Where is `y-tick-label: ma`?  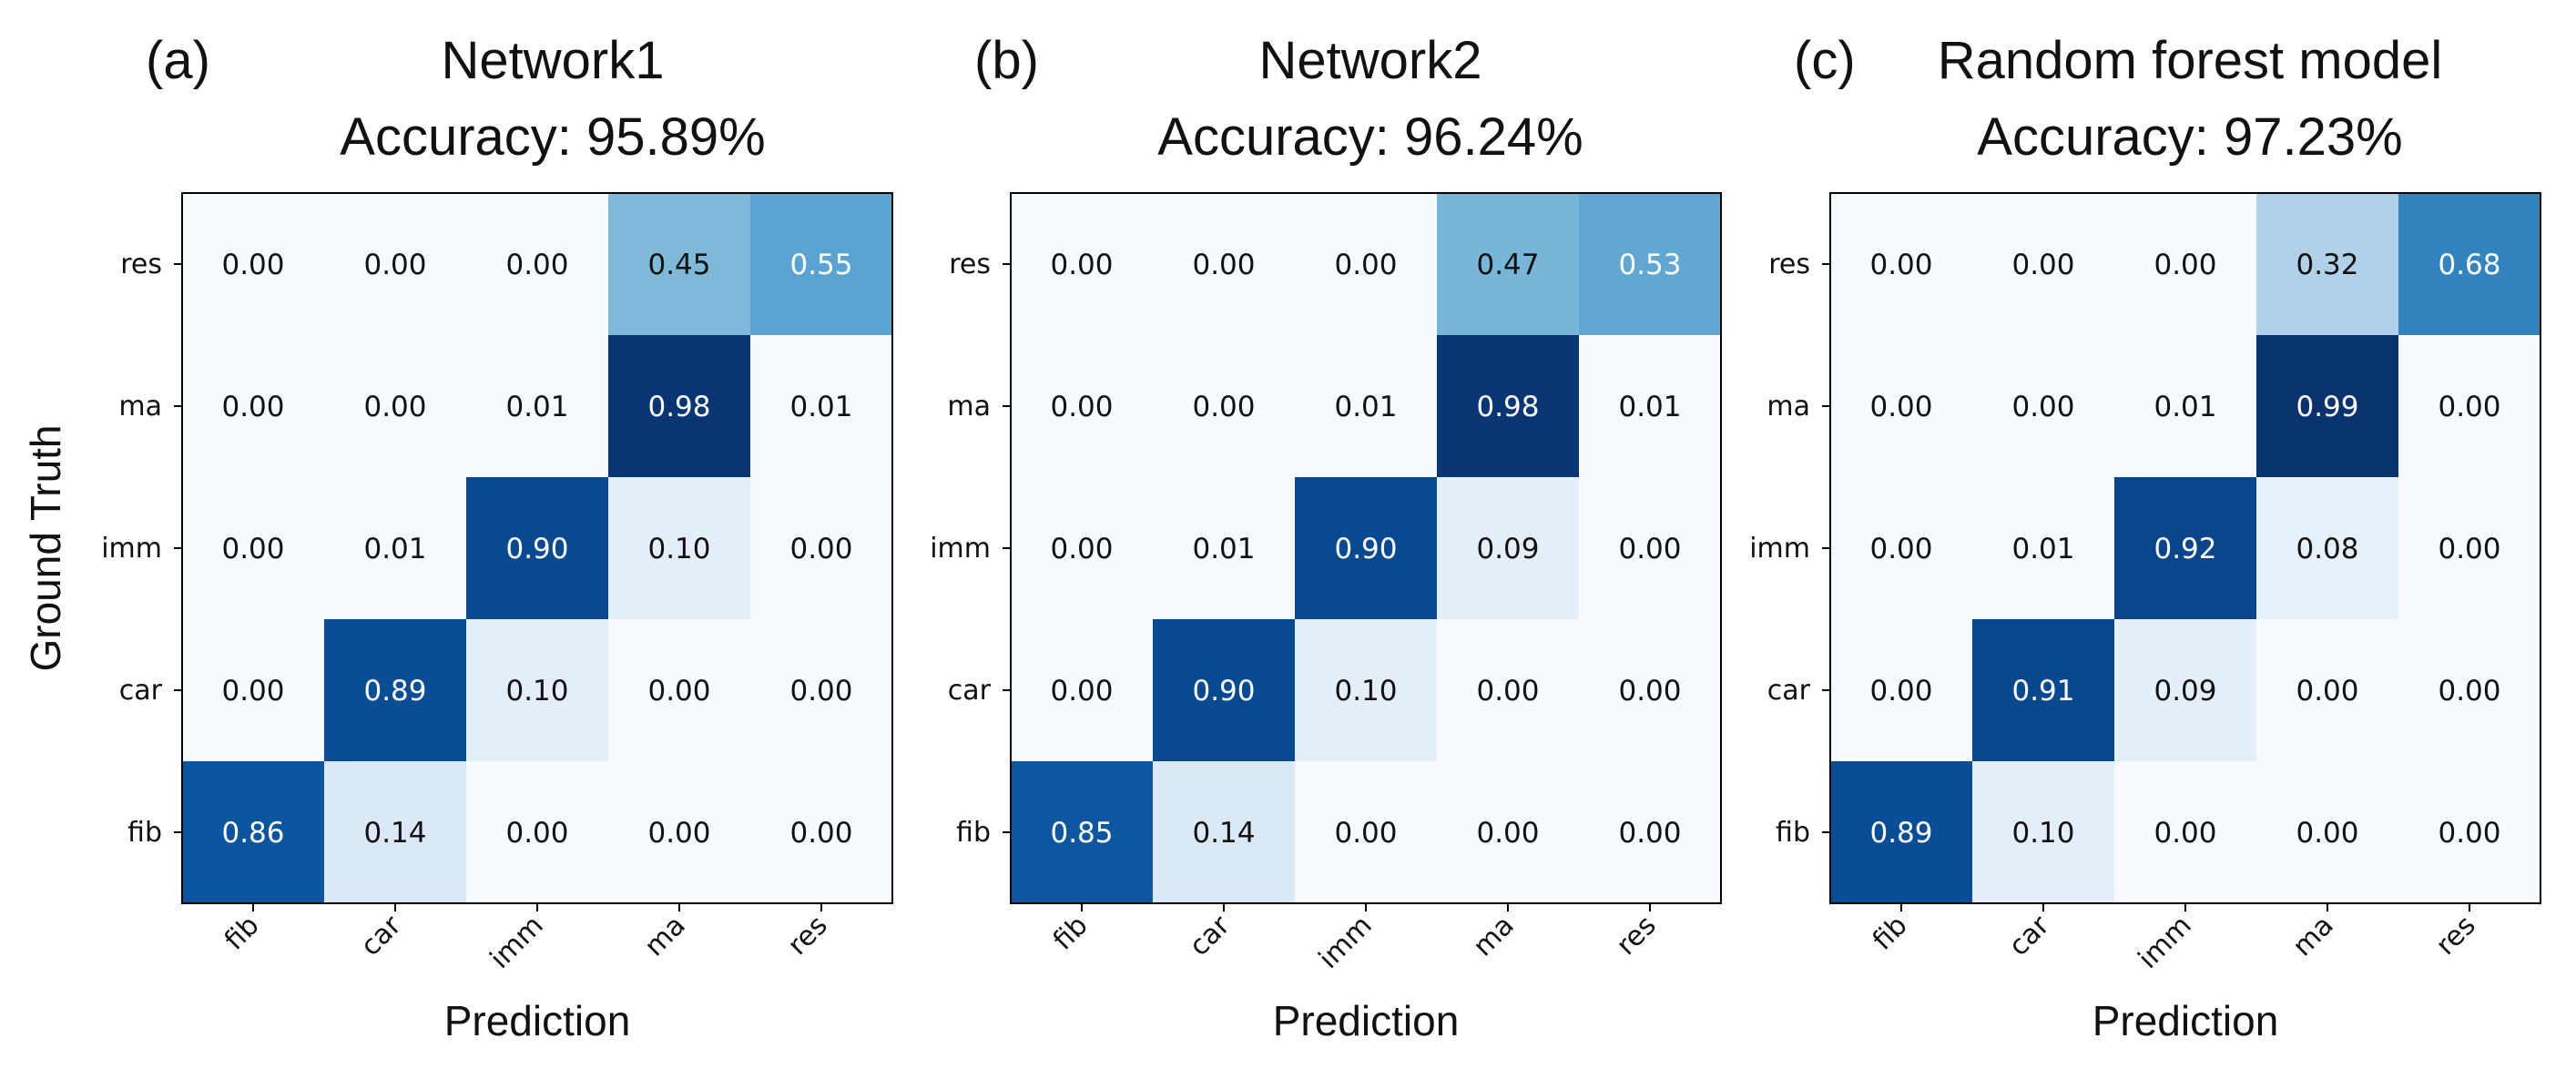
y-tick-label: ma is located at coordinates (1789, 407).